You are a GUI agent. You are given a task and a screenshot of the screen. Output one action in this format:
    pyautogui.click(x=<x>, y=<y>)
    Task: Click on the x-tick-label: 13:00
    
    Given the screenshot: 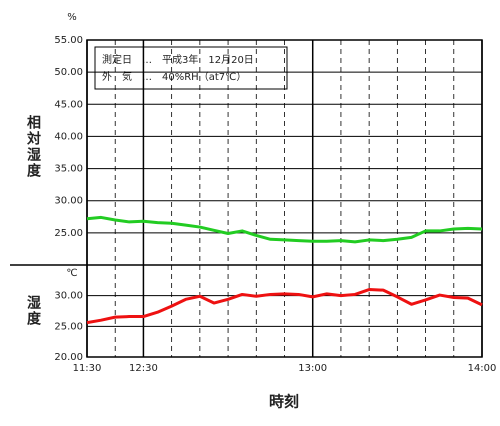 What is the action you would take?
    pyautogui.click(x=312, y=368)
    